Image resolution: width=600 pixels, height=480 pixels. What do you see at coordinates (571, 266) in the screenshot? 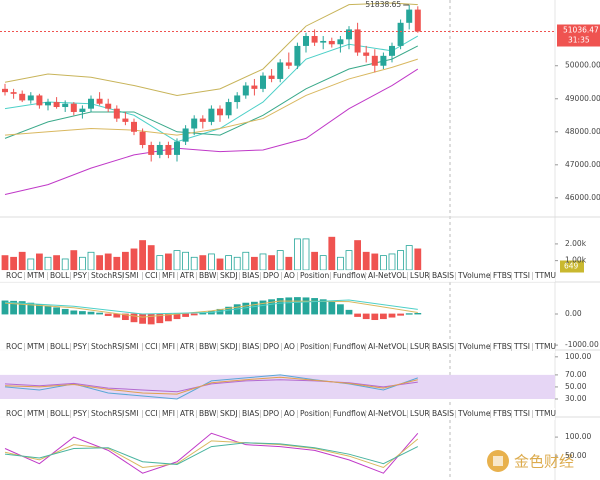
I see `last-volume-label: 649` at bounding box center [571, 266].